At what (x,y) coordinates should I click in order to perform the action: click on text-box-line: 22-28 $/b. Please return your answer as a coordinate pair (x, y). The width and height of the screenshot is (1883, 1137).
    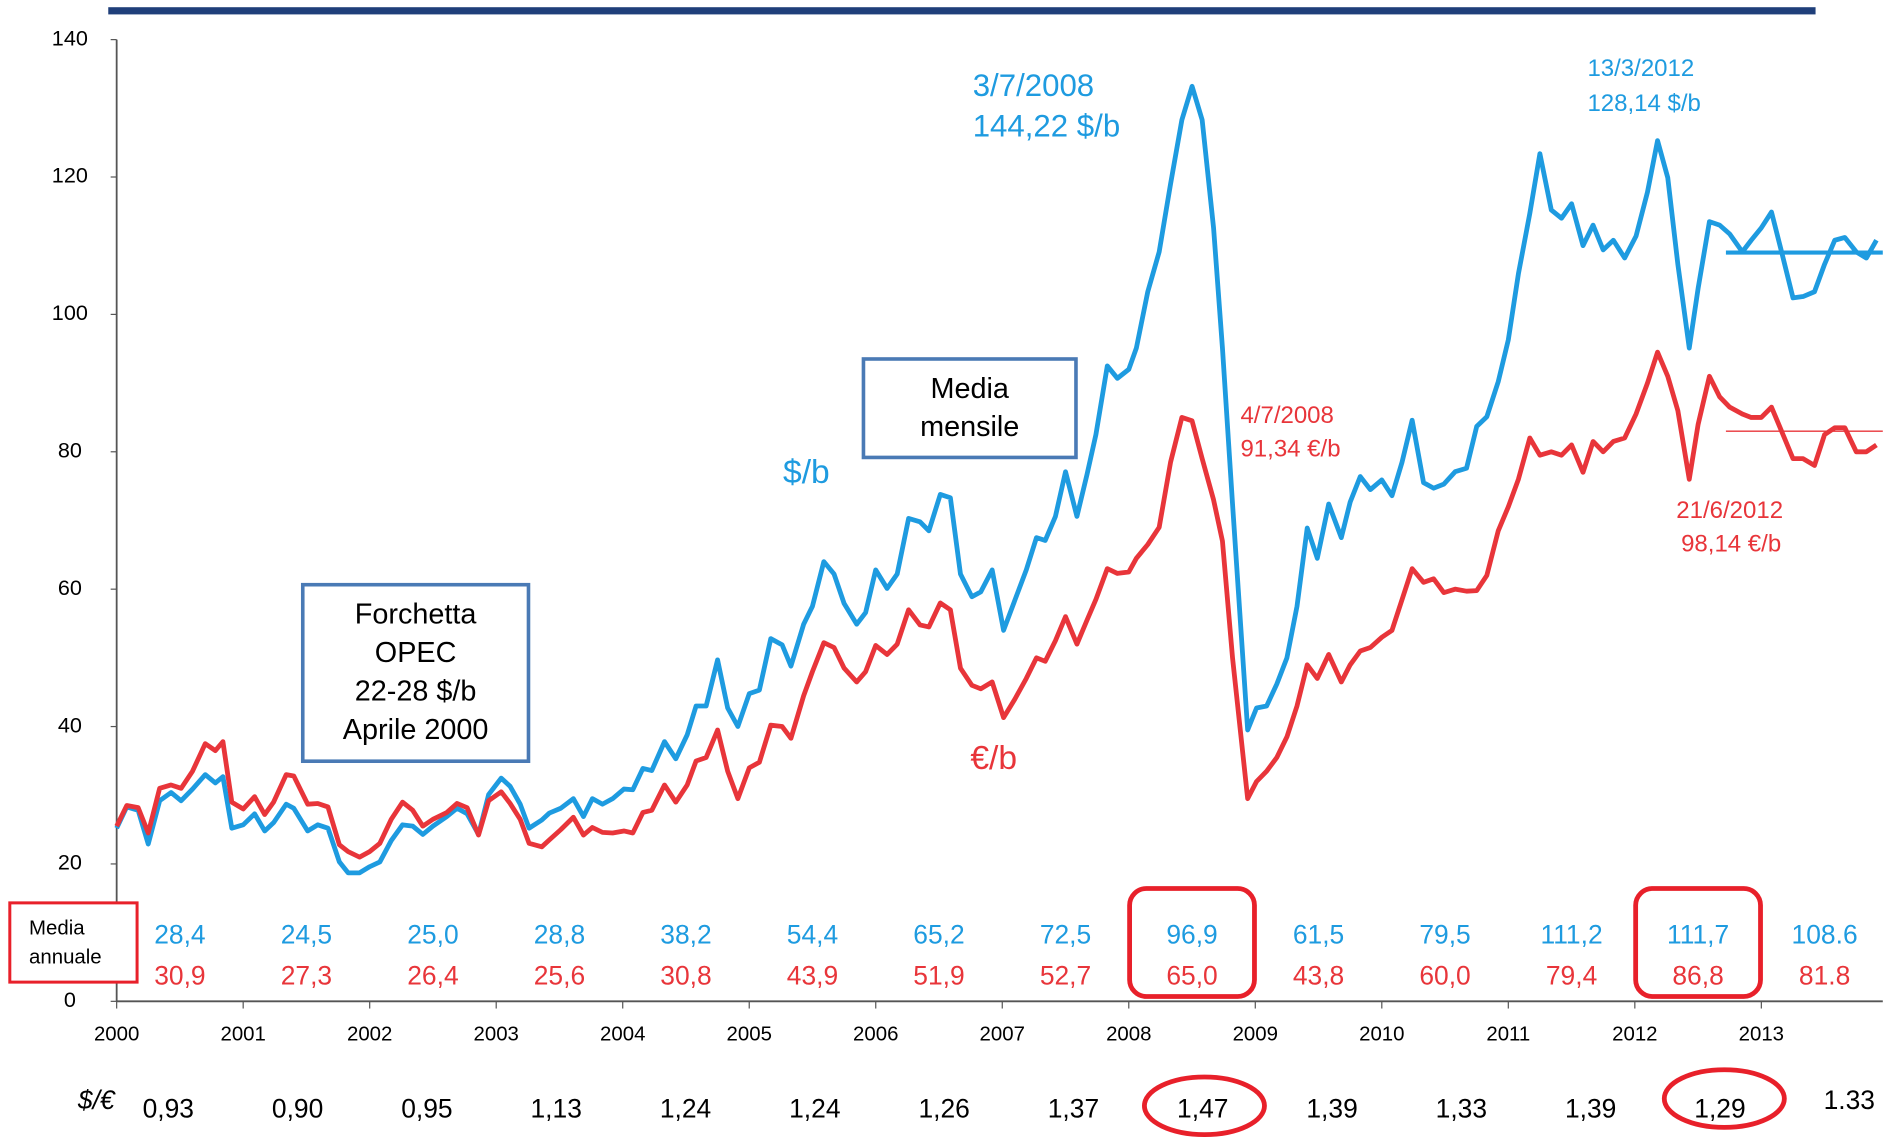
    Looking at the image, I should click on (416, 691).